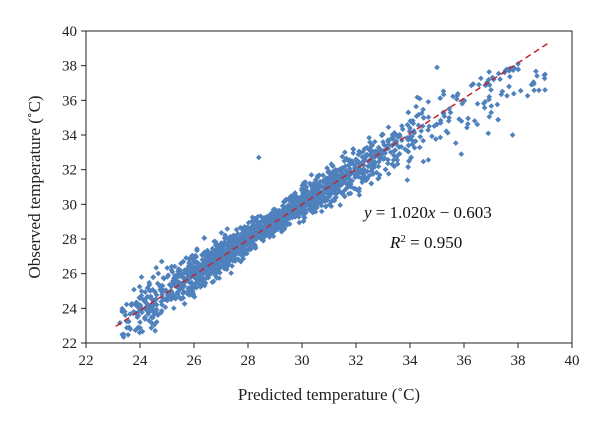  I want to click on r-squared-label: R2 = 0.950, so click(425, 242).